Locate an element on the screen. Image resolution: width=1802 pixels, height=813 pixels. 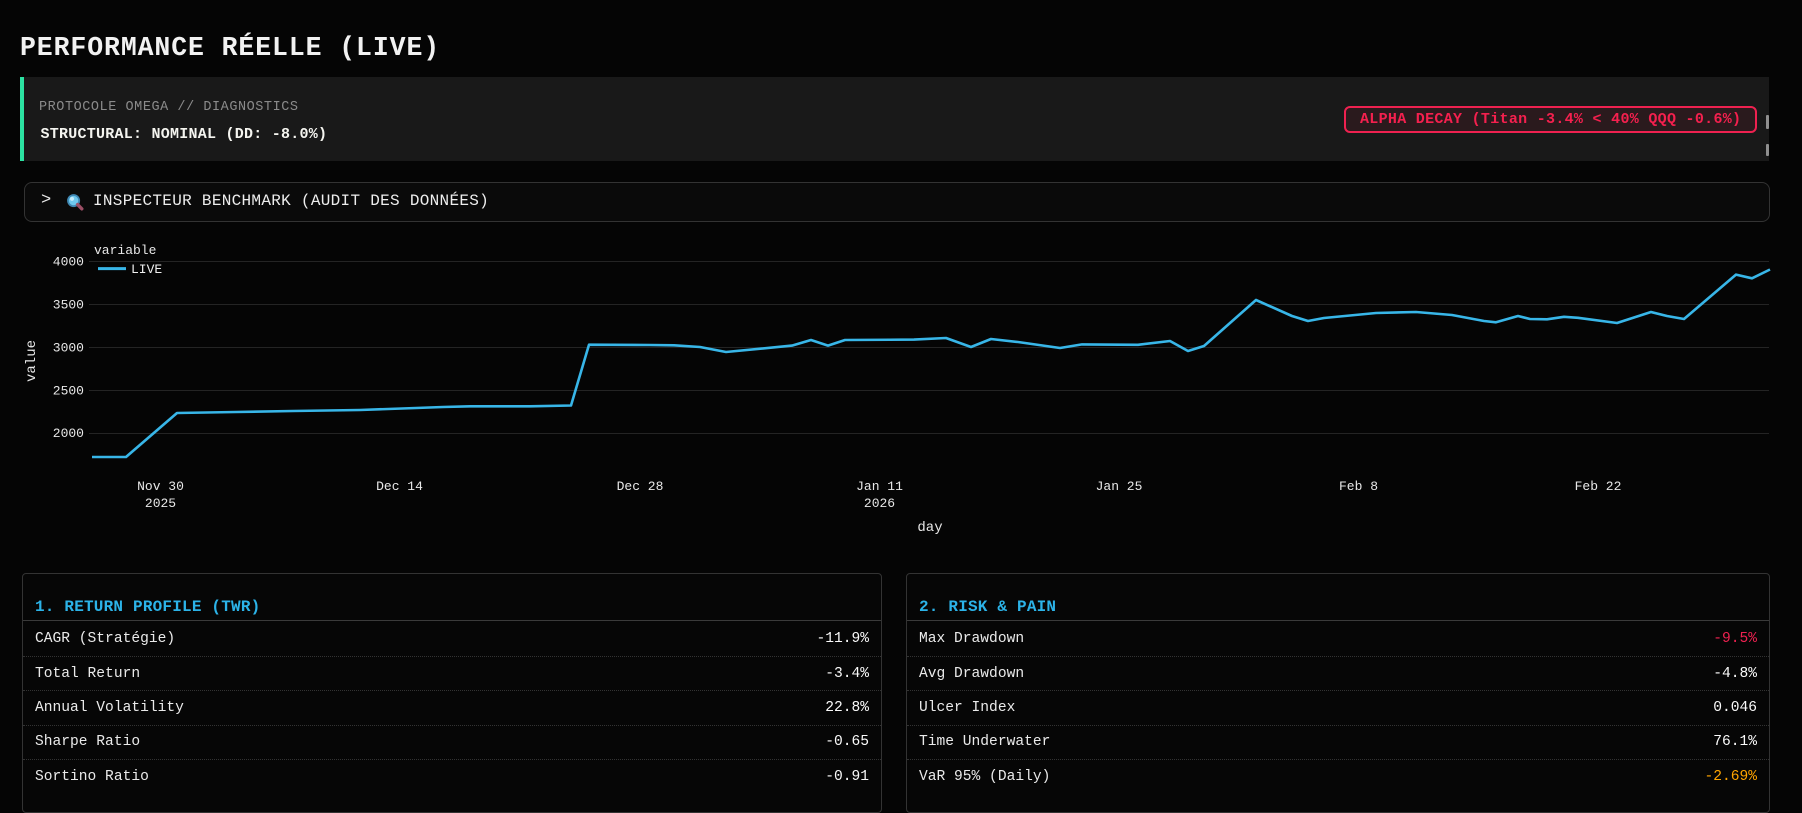
svg-text: value is located at coordinates (32, 361).